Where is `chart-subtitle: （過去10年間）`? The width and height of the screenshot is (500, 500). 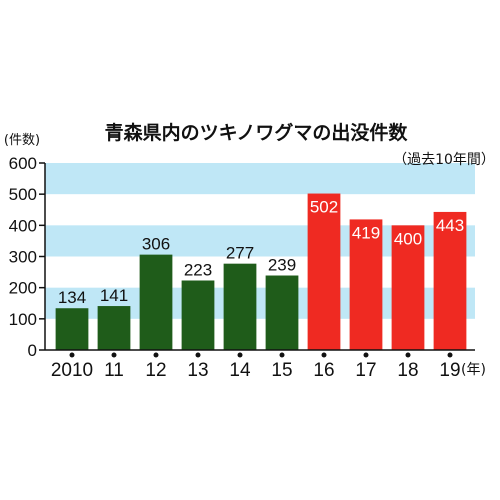
chart-subtitle: （過去10年間） is located at coordinates (444, 160).